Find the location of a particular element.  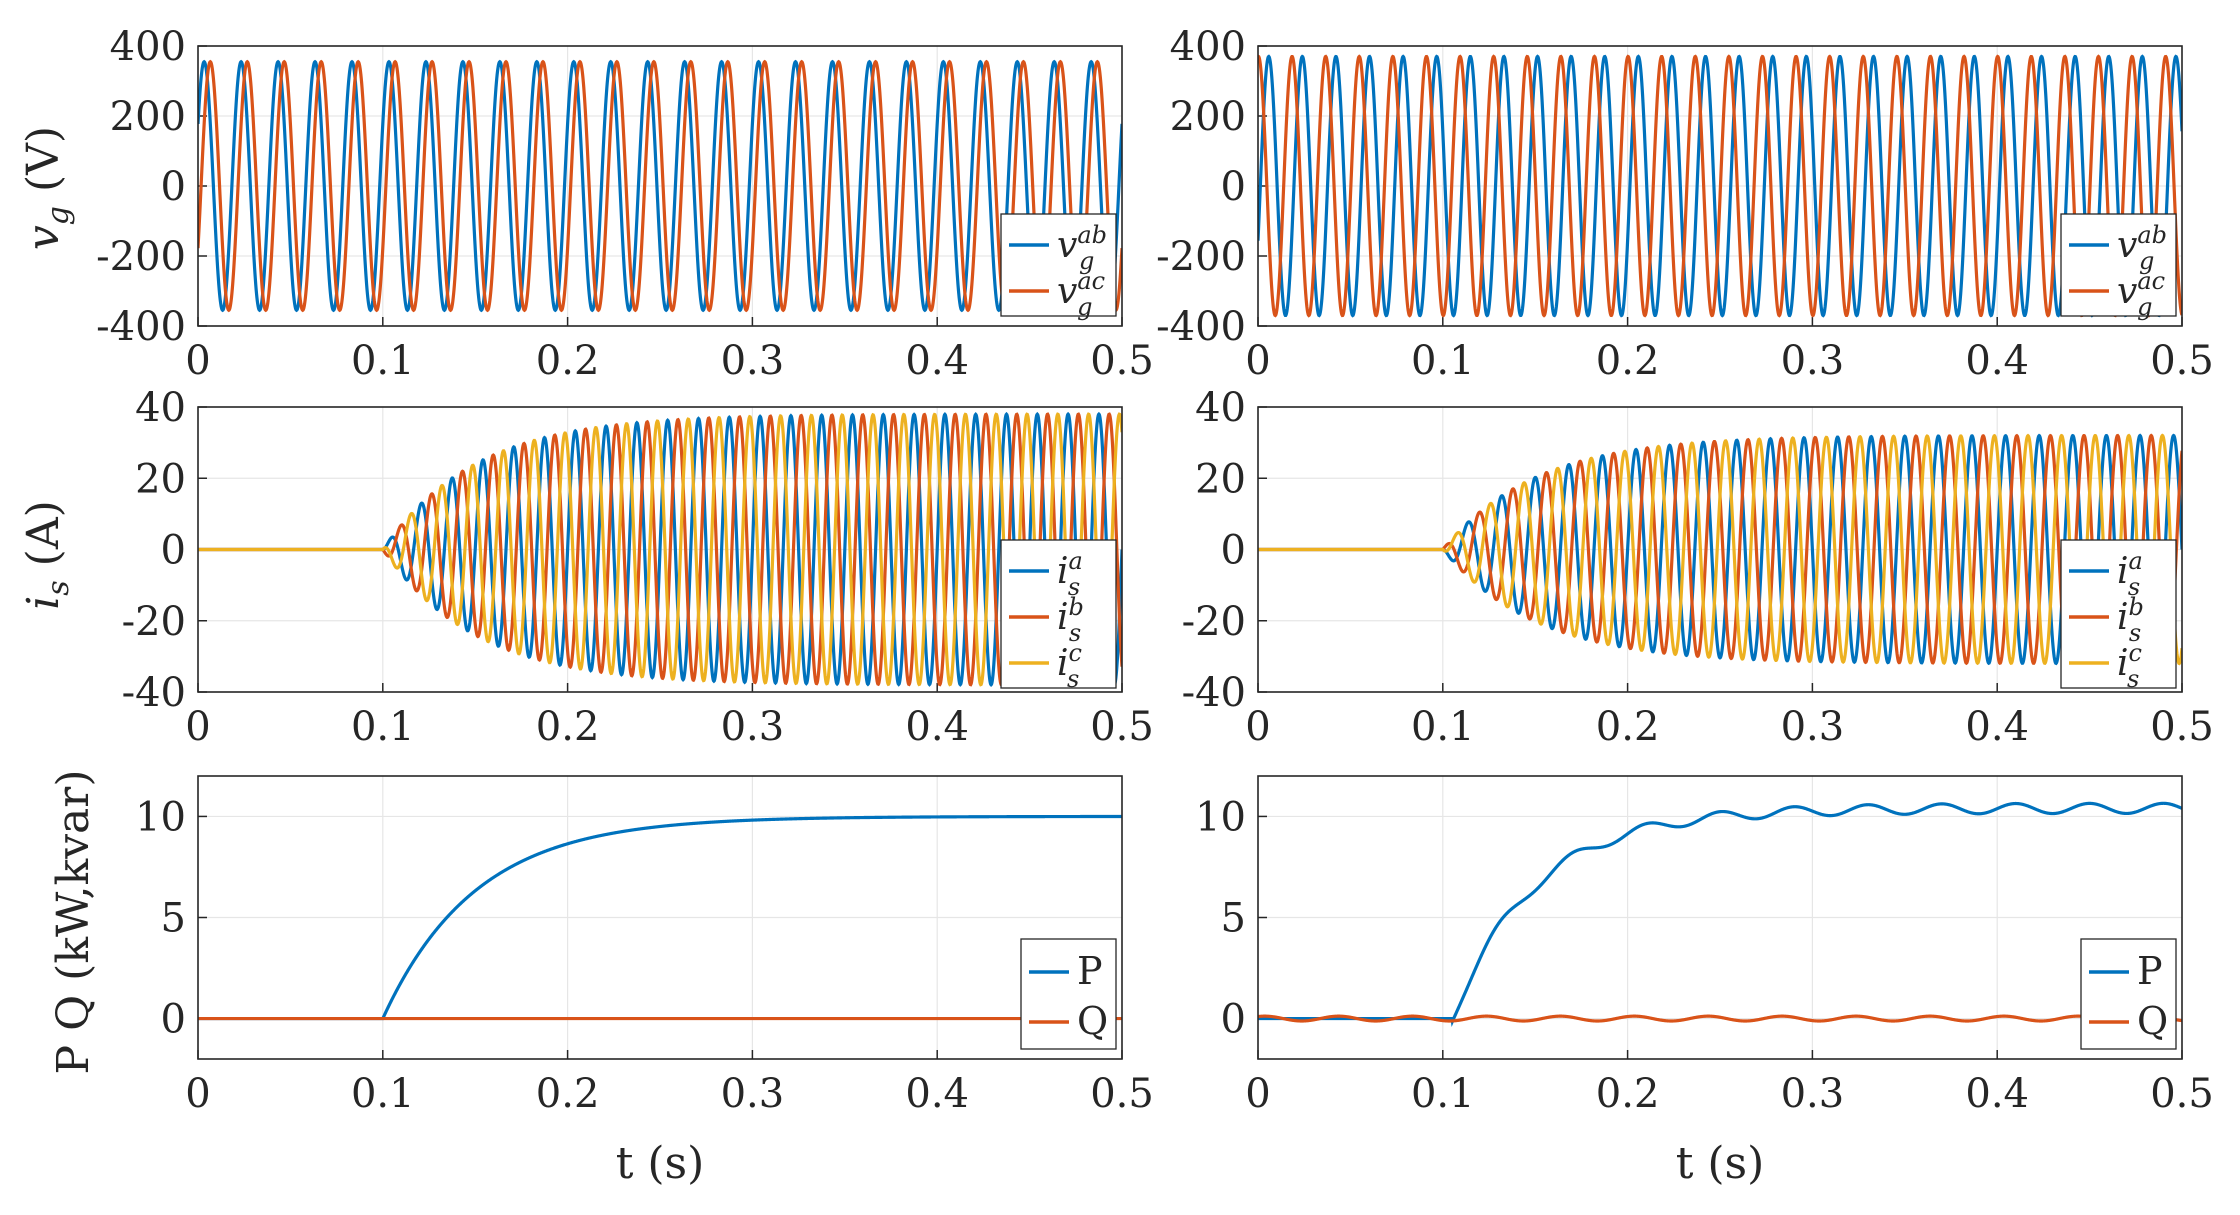

chart-is-left: 0 0.1 0.2 0.3 0.4 0.5 -40 -20 0 20 40 ia sib sic s is located at coordinates (638, 567).